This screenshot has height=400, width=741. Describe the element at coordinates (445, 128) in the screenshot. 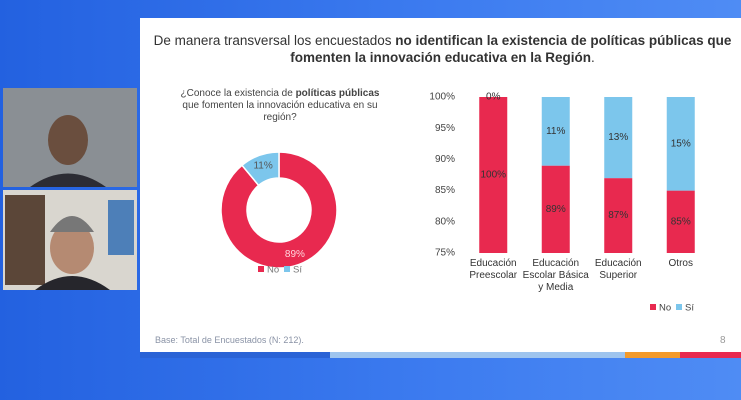

I see `y-tick-label: 95%` at that location.